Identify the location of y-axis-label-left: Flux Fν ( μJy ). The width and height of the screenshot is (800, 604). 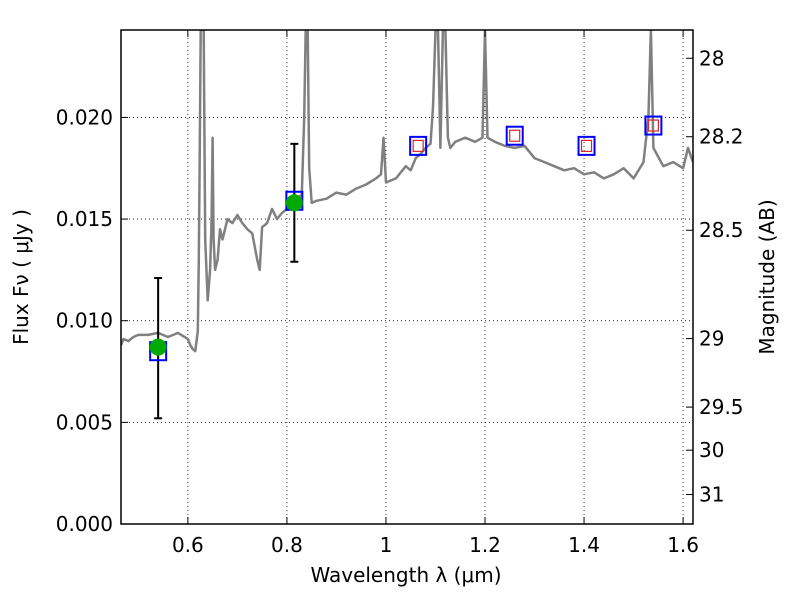
(21, 277).